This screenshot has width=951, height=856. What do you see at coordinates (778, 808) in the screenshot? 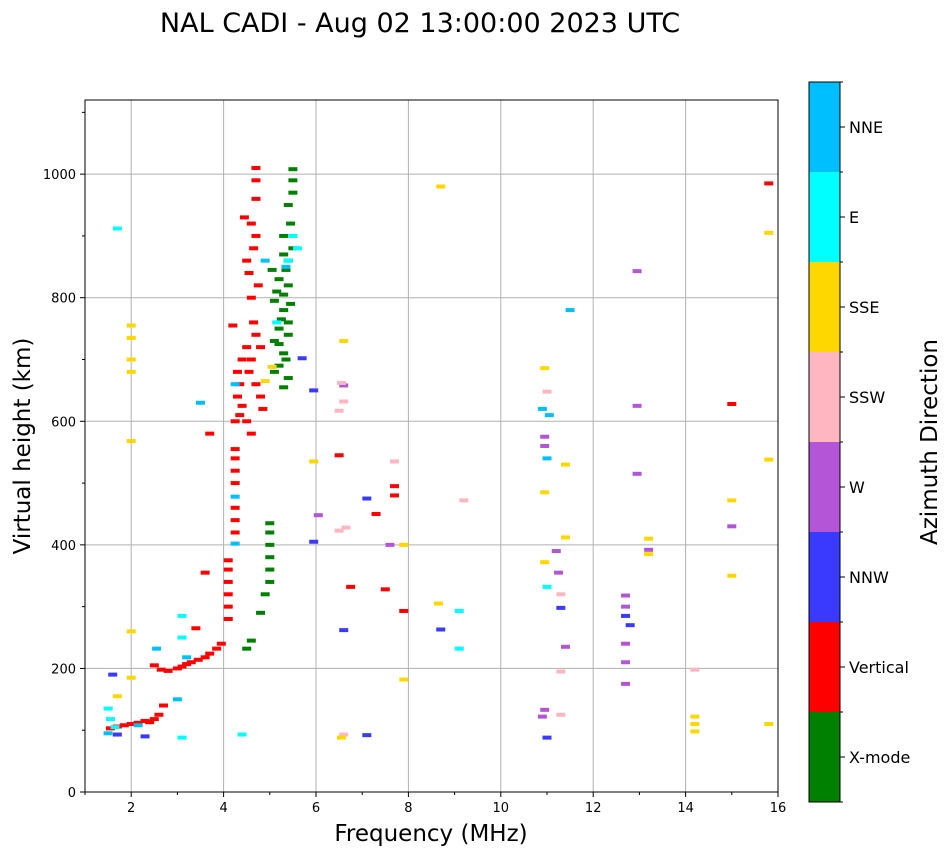
I see `x-tick-label: 16` at bounding box center [778, 808].